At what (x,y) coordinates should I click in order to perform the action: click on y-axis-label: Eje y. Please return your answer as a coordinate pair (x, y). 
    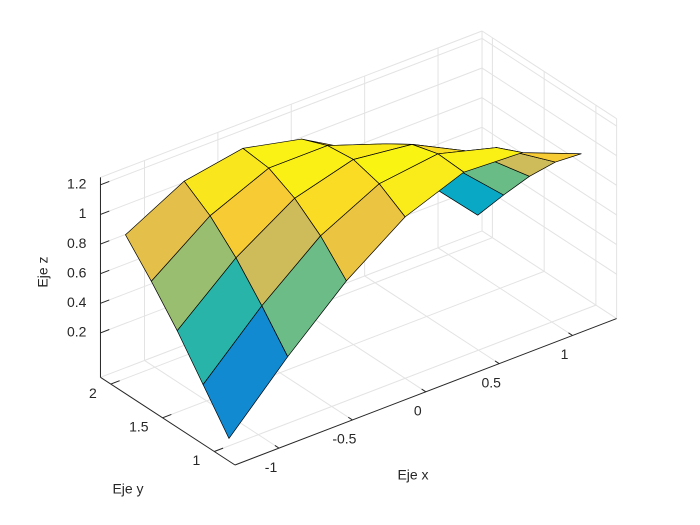
    Looking at the image, I should click on (127, 489).